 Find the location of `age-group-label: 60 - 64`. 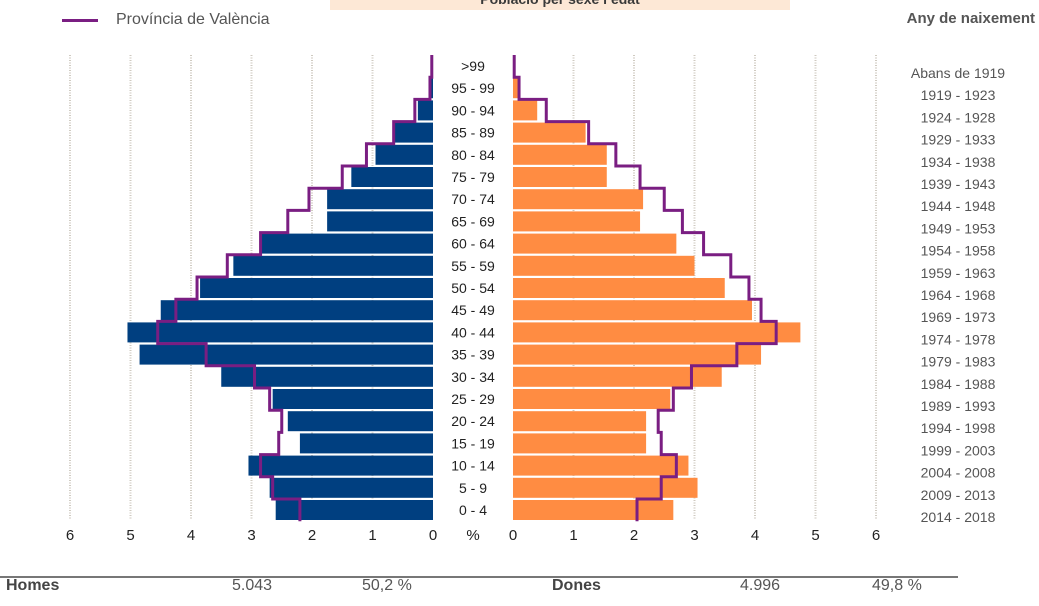

age-group-label: 60 - 64 is located at coordinates (473, 244).